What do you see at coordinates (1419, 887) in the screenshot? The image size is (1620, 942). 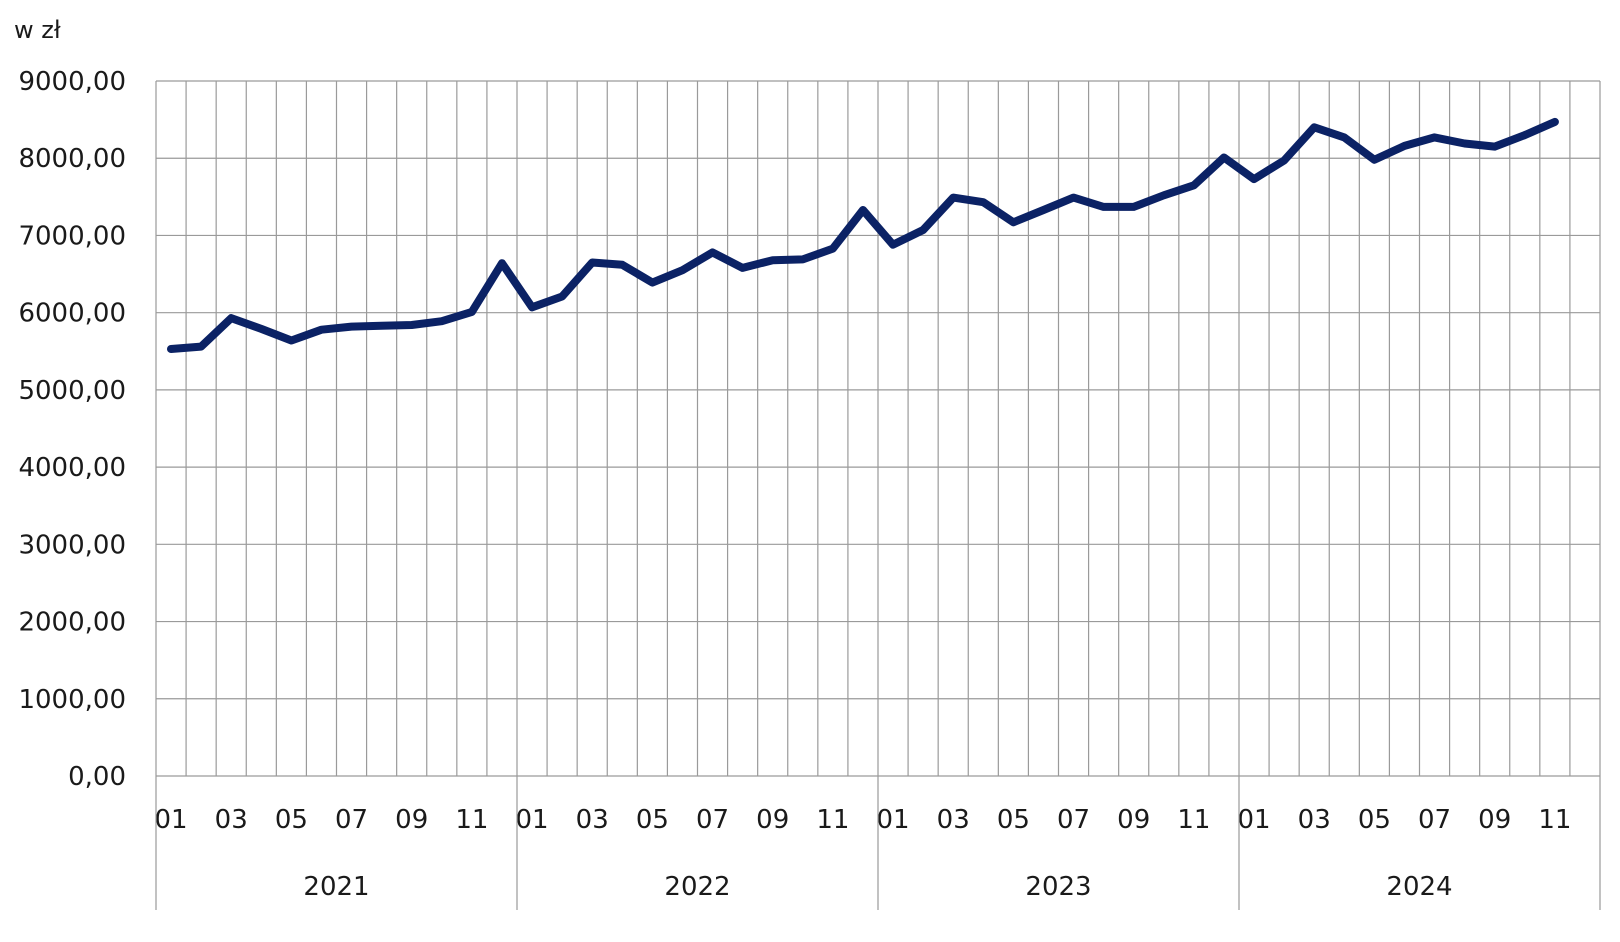 I see `x-year-label: 2024` at bounding box center [1419, 887].